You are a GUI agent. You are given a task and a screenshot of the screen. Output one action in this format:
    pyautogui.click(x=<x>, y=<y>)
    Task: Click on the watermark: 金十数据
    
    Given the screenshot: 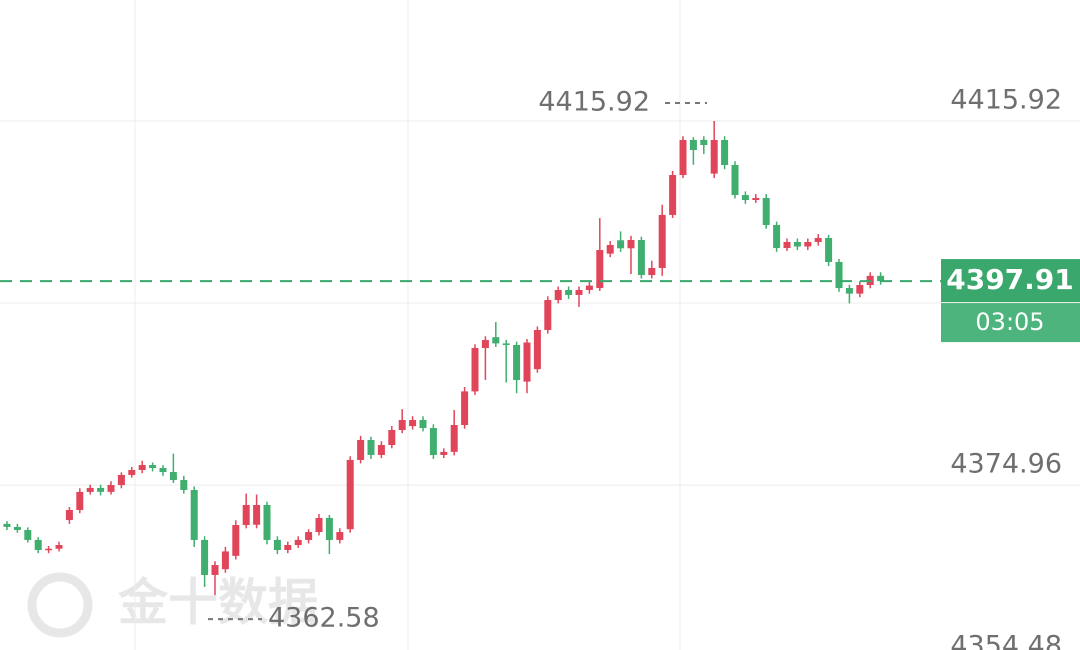 What is the action you would take?
    pyautogui.click(x=172, y=605)
    